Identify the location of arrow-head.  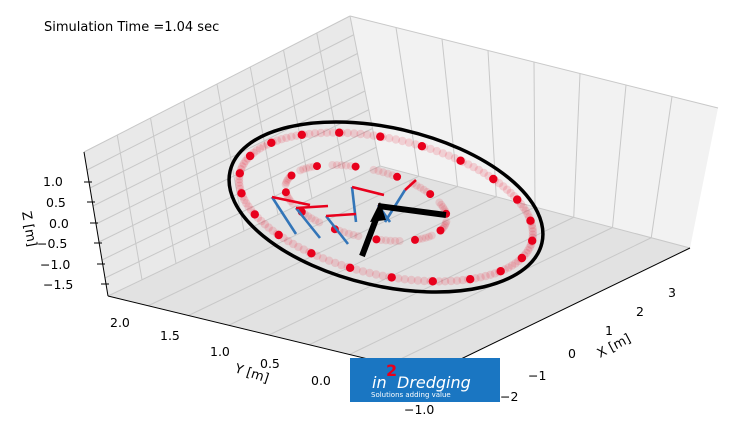
(378, 212).